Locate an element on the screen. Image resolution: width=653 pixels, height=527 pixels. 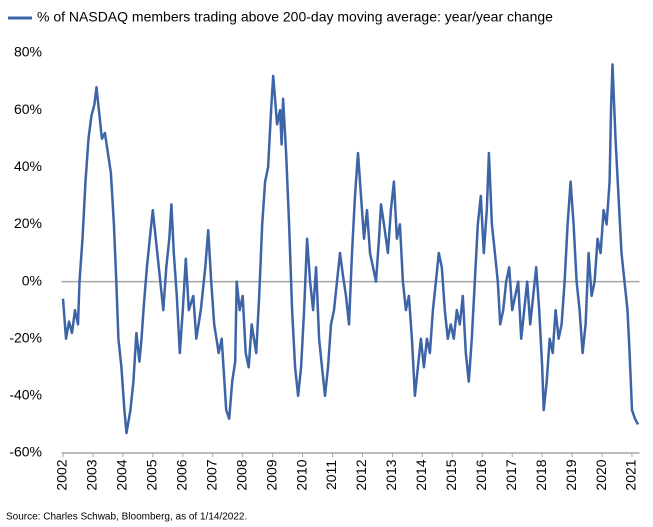
x-tick-label: 2009 is located at coordinates (271, 474).